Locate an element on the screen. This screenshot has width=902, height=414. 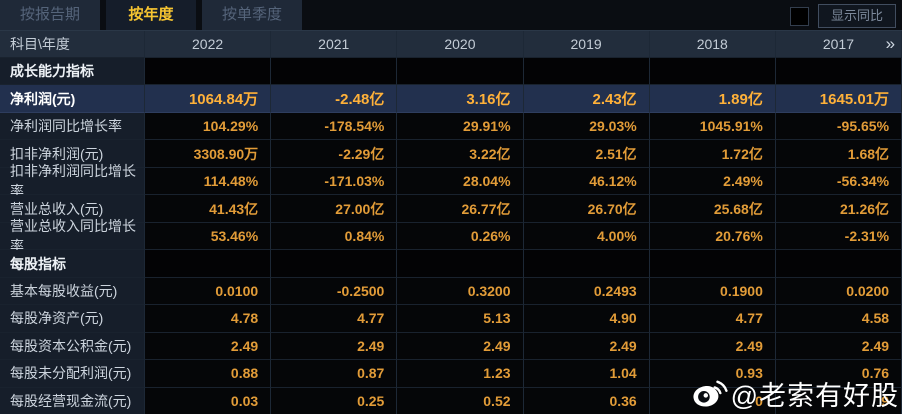
cell-value: 53.46% is located at coordinates (208, 236).